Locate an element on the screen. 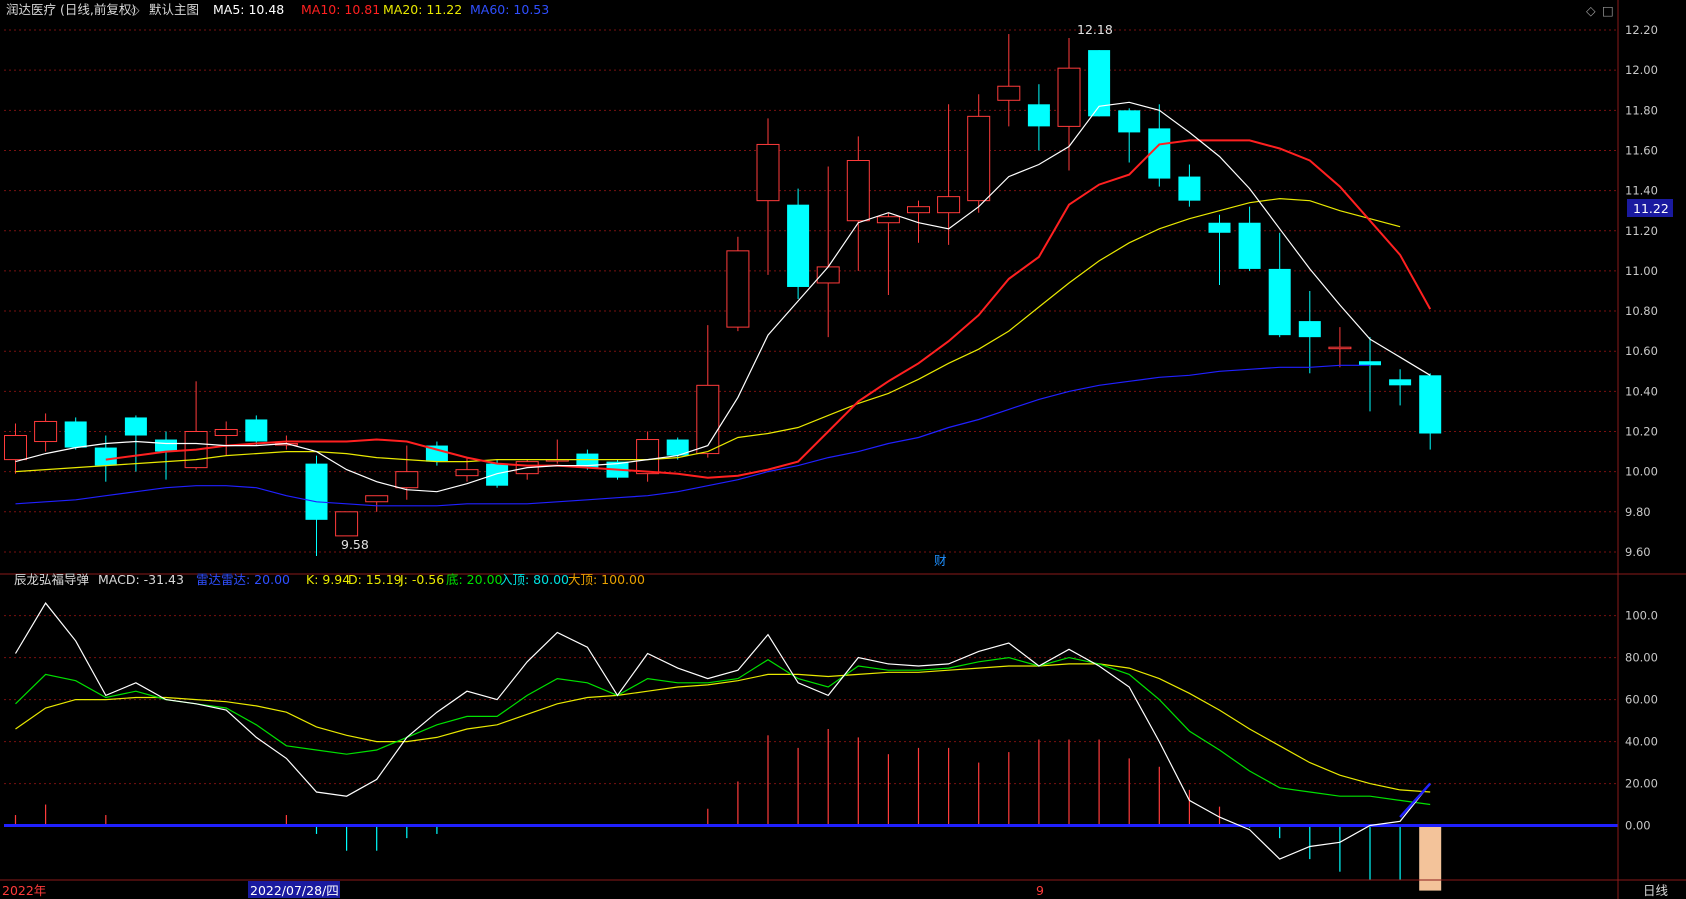 This screenshot has width=1686, height=899. d-line is located at coordinates (723, 731).